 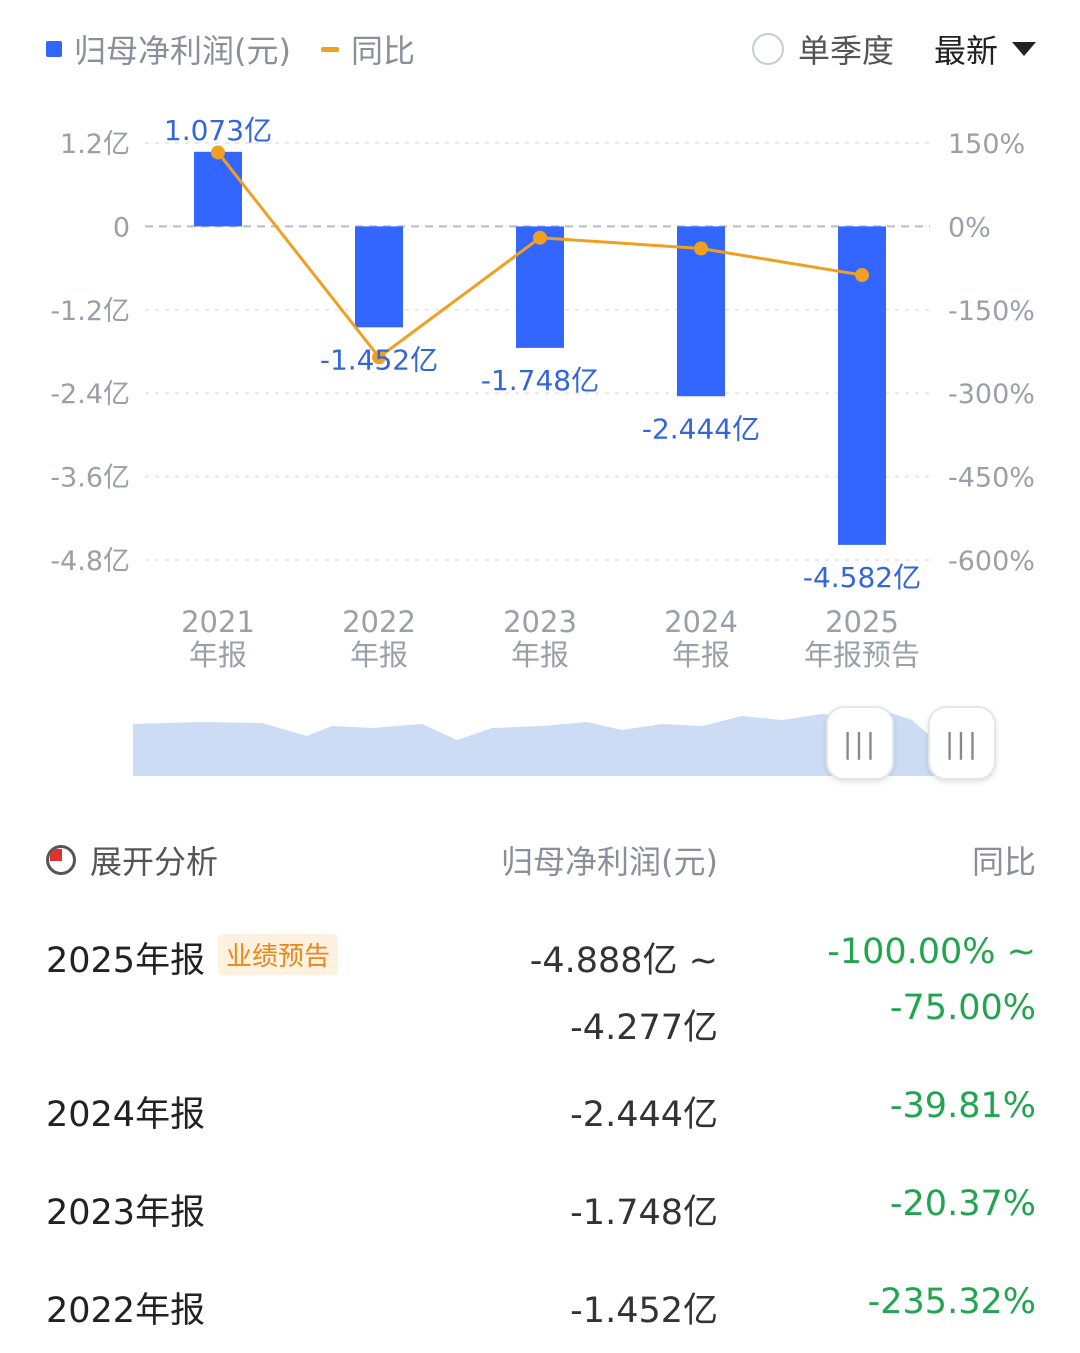 What do you see at coordinates (991, 311) in the screenshot?
I see `right-tick-label: -150%` at bounding box center [991, 311].